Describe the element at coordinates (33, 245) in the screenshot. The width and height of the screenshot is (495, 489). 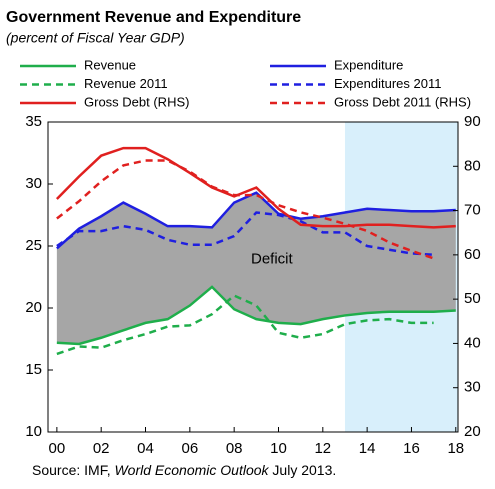
I see `y-tick-label: 25` at that location.